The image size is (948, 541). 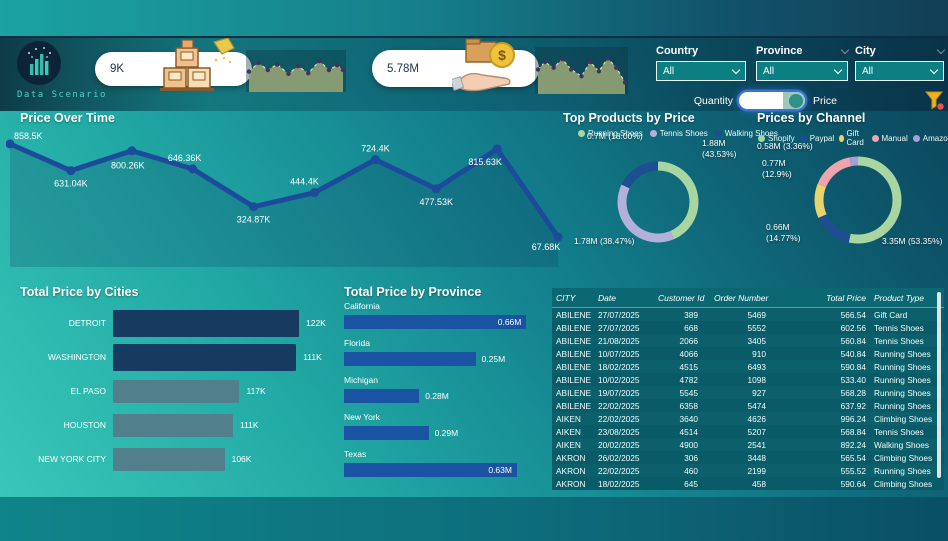 I want to click on line-chart-data-label: 324.87K, so click(x=254, y=220).